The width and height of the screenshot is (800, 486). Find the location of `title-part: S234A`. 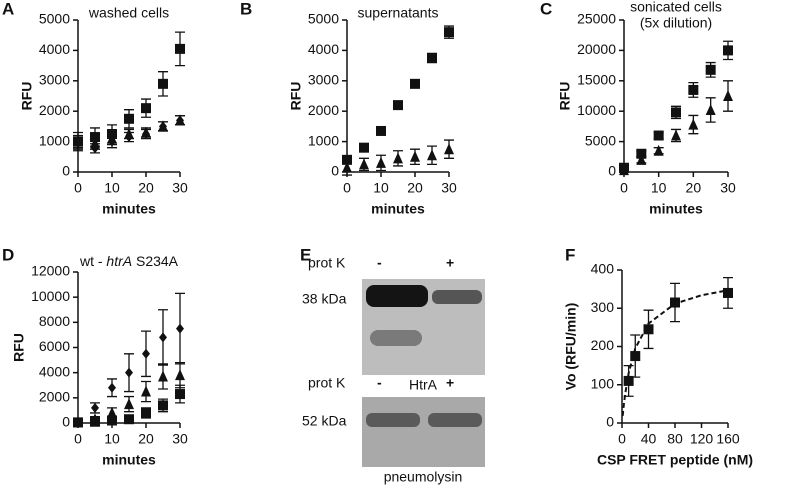

title-part: S234A is located at coordinates (155, 261).